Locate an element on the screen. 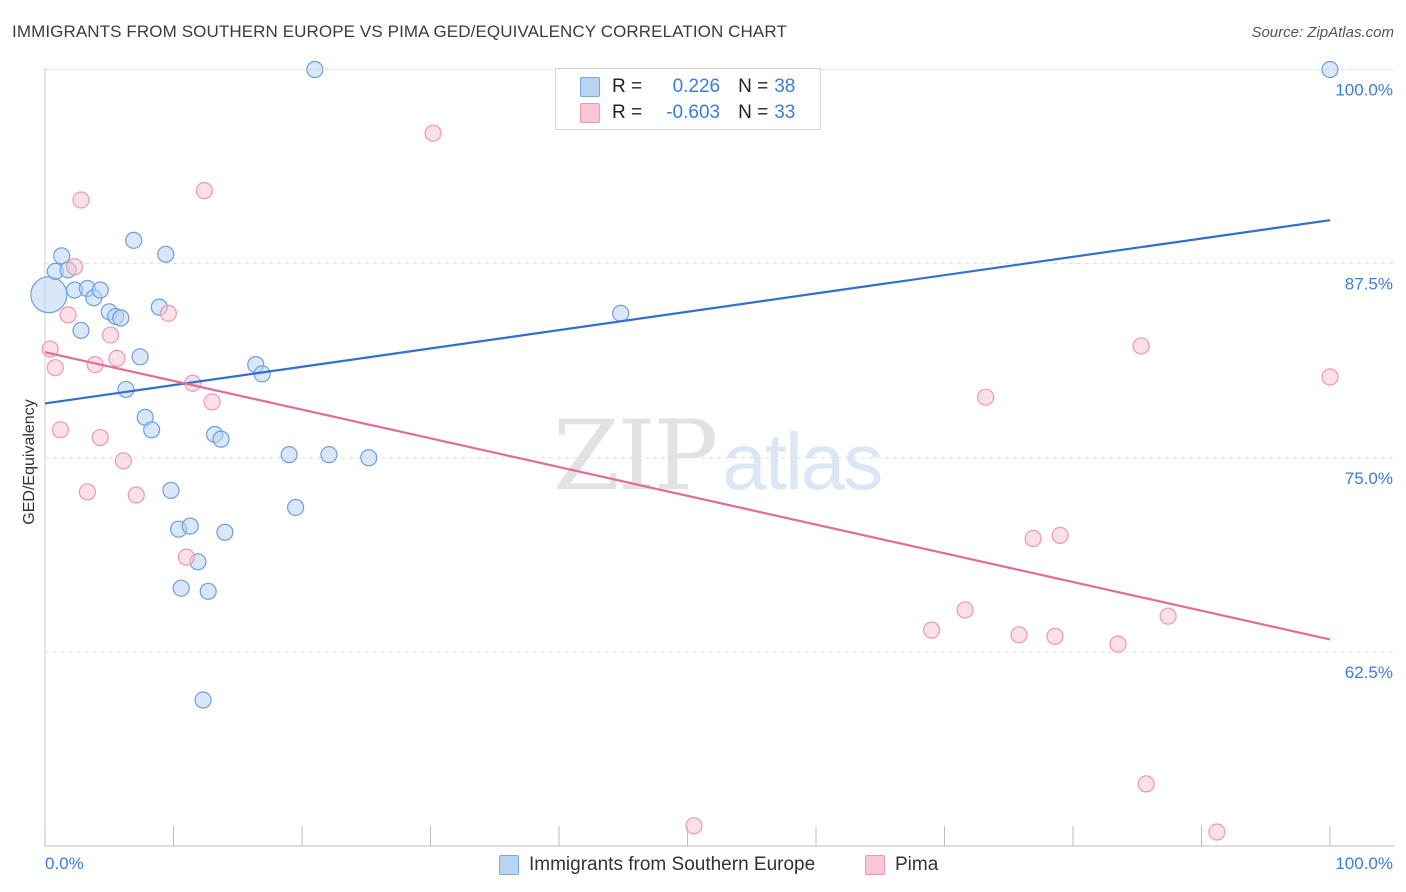 This screenshot has height=892, width=1406. series-legend-item-blue: Immigrants from Southern Europe is located at coordinates (657, 865).